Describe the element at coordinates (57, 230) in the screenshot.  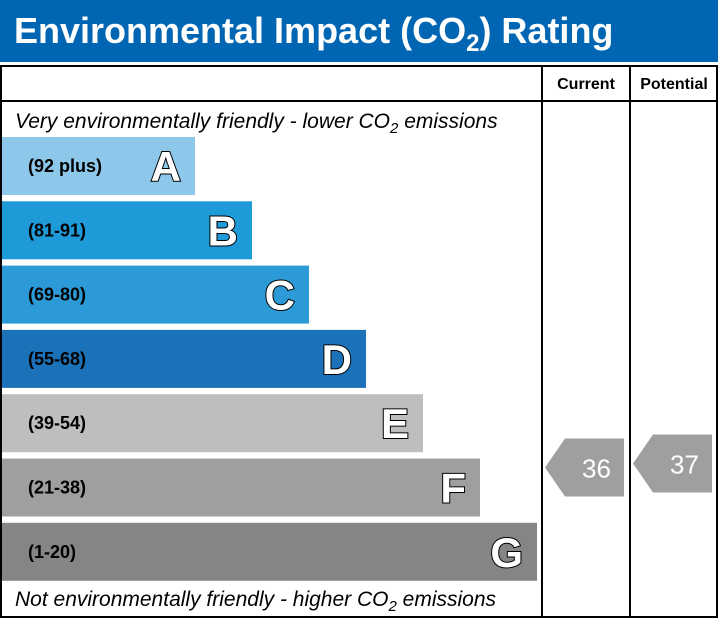
I see `band-b-range: (81-91)` at that location.